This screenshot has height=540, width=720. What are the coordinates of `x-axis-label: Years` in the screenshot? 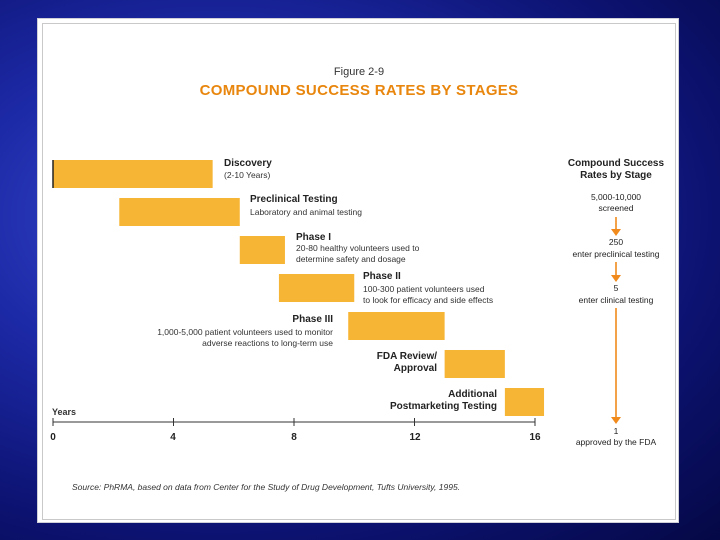 It's located at (64, 412).